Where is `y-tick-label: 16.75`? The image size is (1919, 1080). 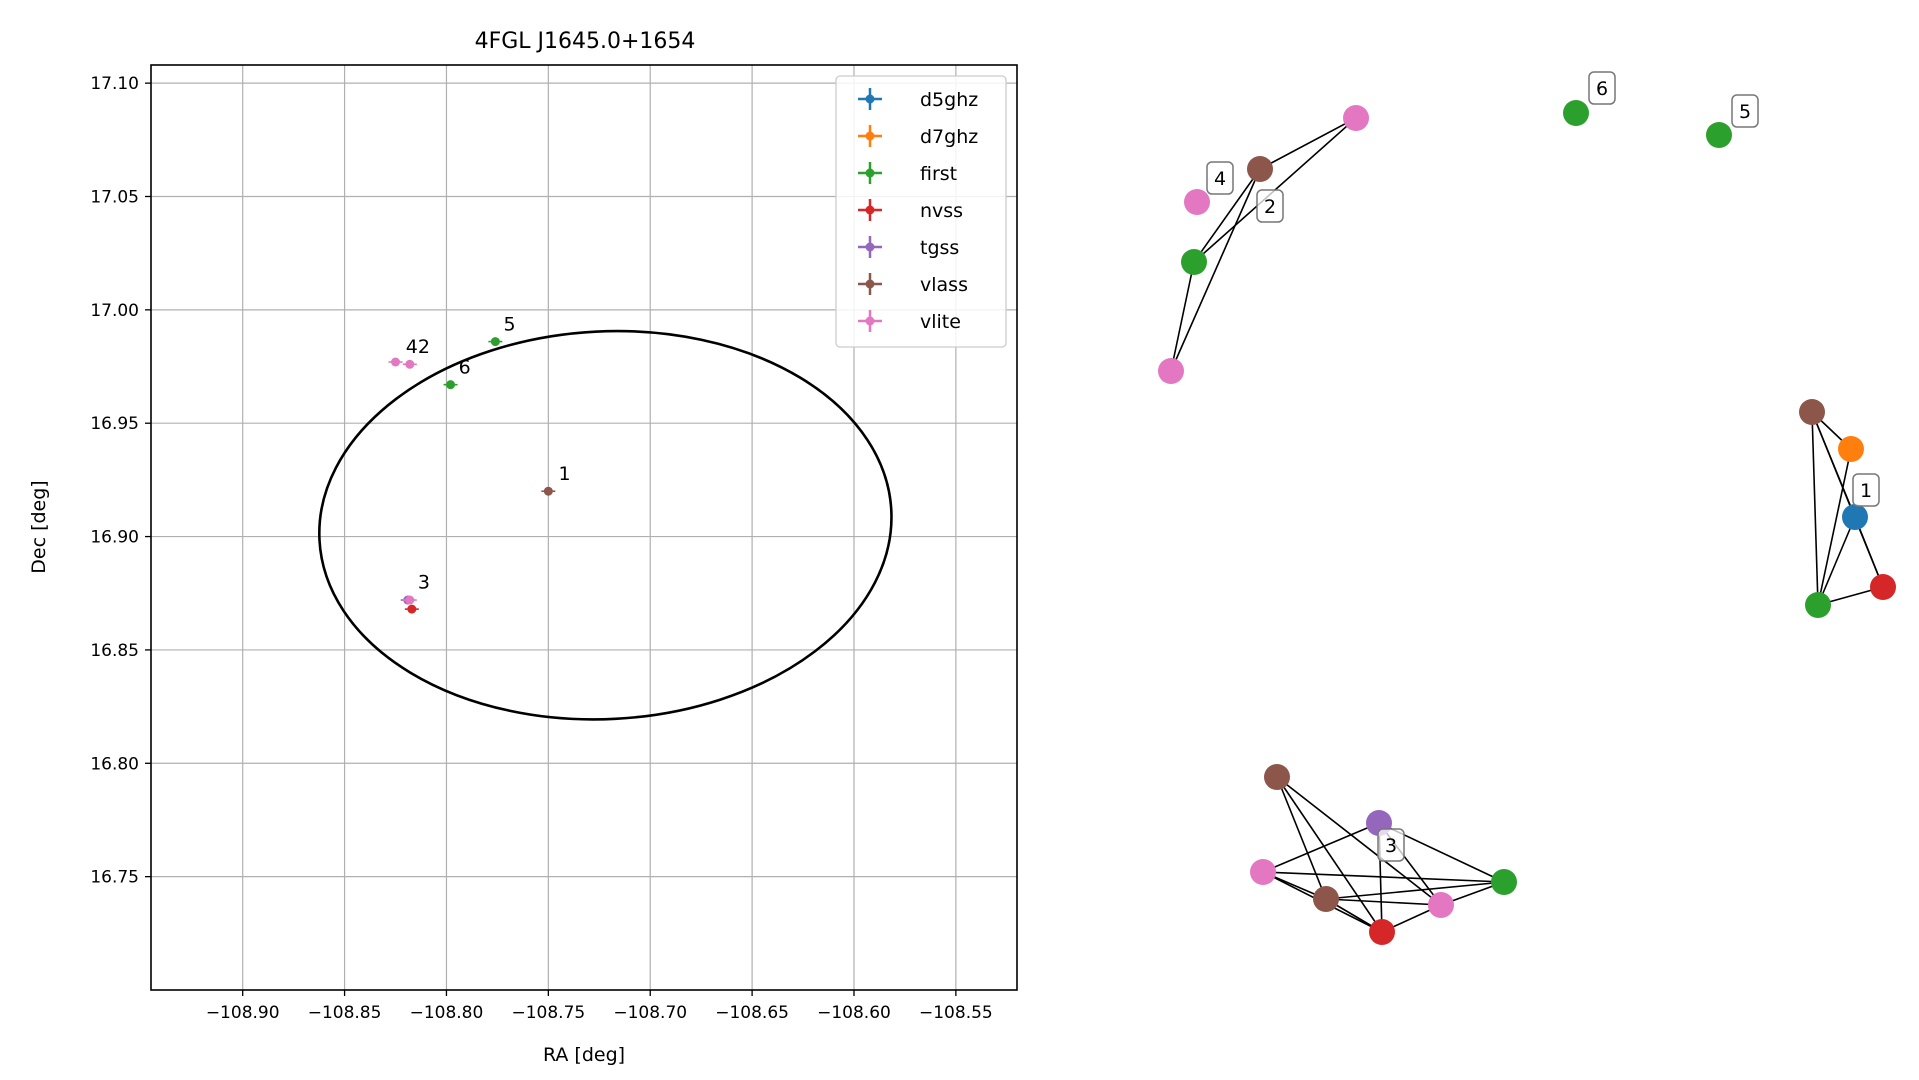 y-tick-label: 16.75 is located at coordinates (114, 878).